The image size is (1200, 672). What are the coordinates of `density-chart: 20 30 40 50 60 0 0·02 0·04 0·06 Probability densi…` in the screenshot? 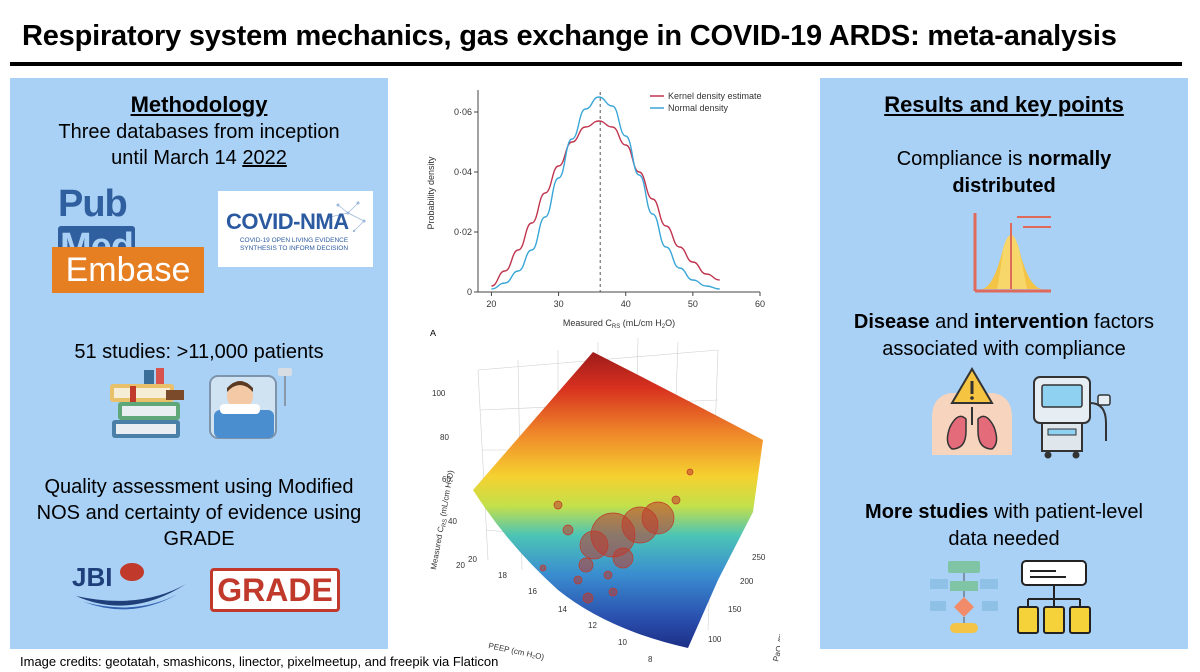 It's located at (595, 210).